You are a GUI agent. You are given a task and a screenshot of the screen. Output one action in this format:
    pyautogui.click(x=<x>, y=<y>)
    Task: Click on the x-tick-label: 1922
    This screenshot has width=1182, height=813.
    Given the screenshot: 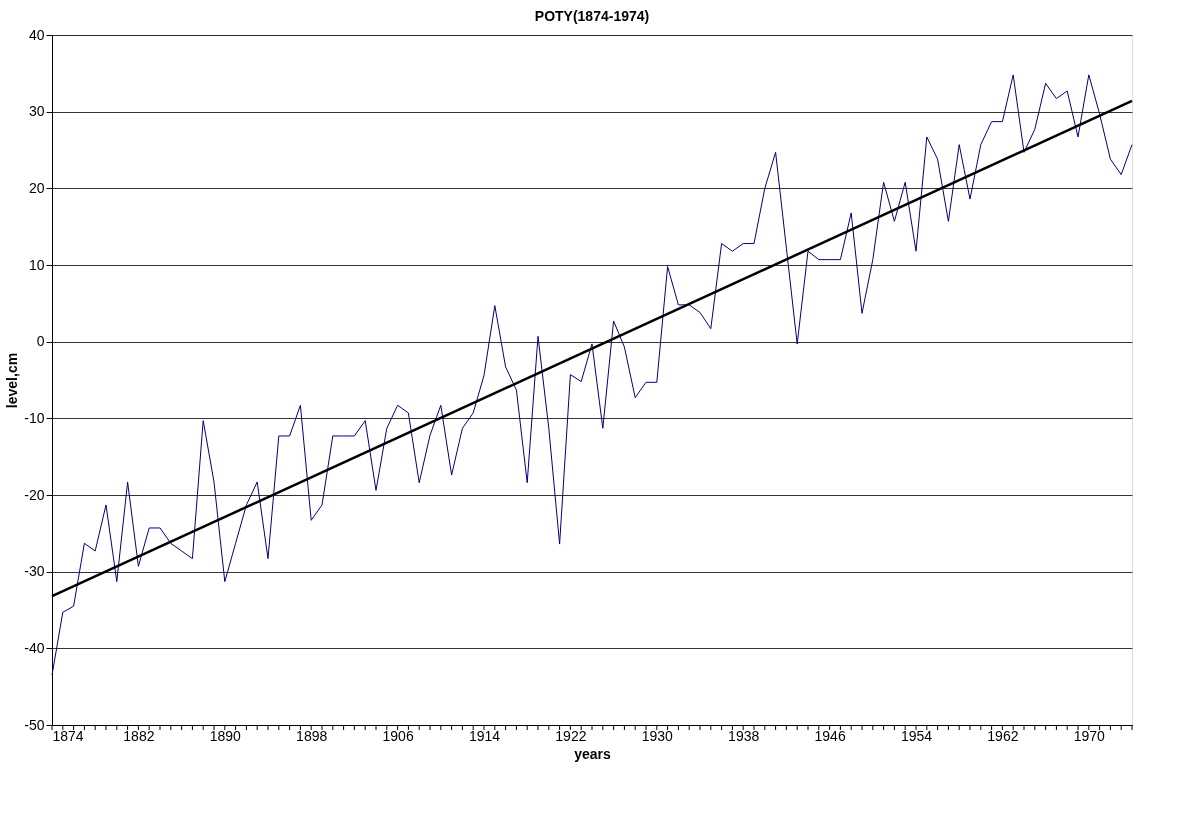 What is the action you would take?
    pyautogui.click(x=571, y=735)
    